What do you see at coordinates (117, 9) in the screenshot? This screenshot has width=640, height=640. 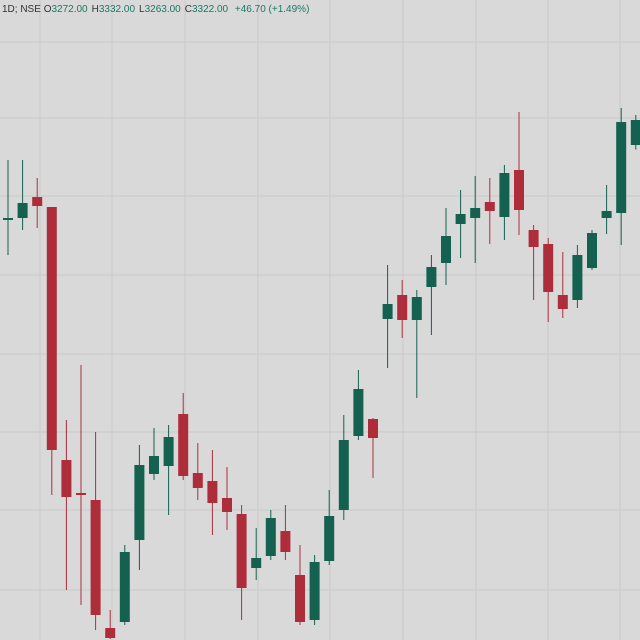 I see `field-value: 3332.00` at bounding box center [117, 9].